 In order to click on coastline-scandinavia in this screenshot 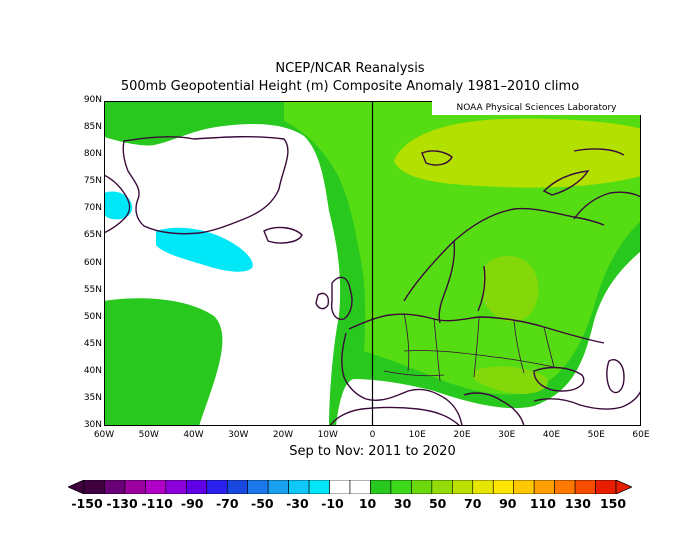, I will do `click(504, 265)`.